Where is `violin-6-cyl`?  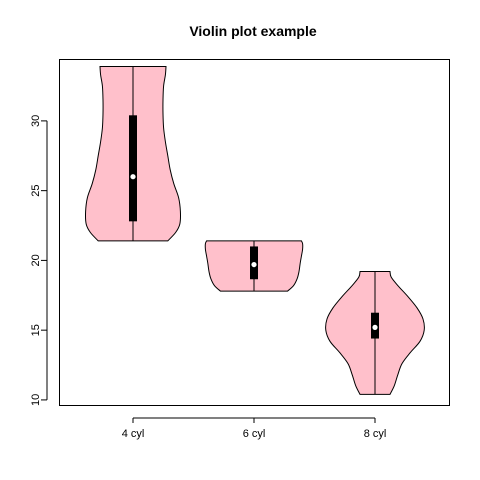
violin-6-cyl is located at coordinates (254, 266).